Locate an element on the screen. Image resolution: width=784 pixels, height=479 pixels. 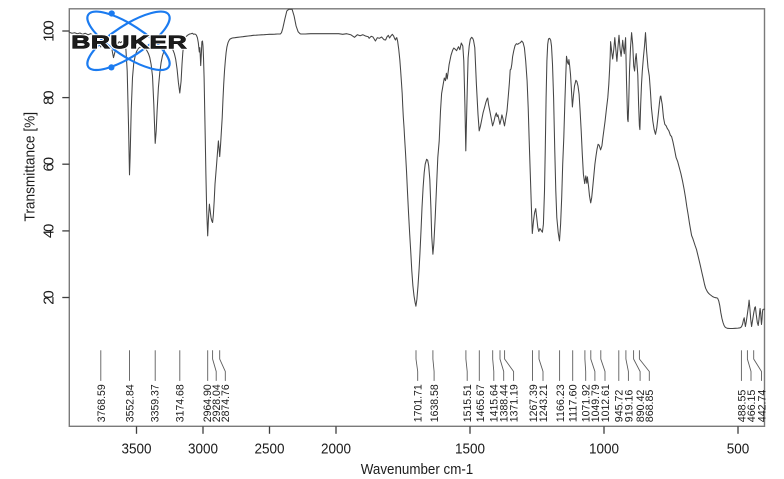
svg-text: 466.15 is located at coordinates (752, 406).